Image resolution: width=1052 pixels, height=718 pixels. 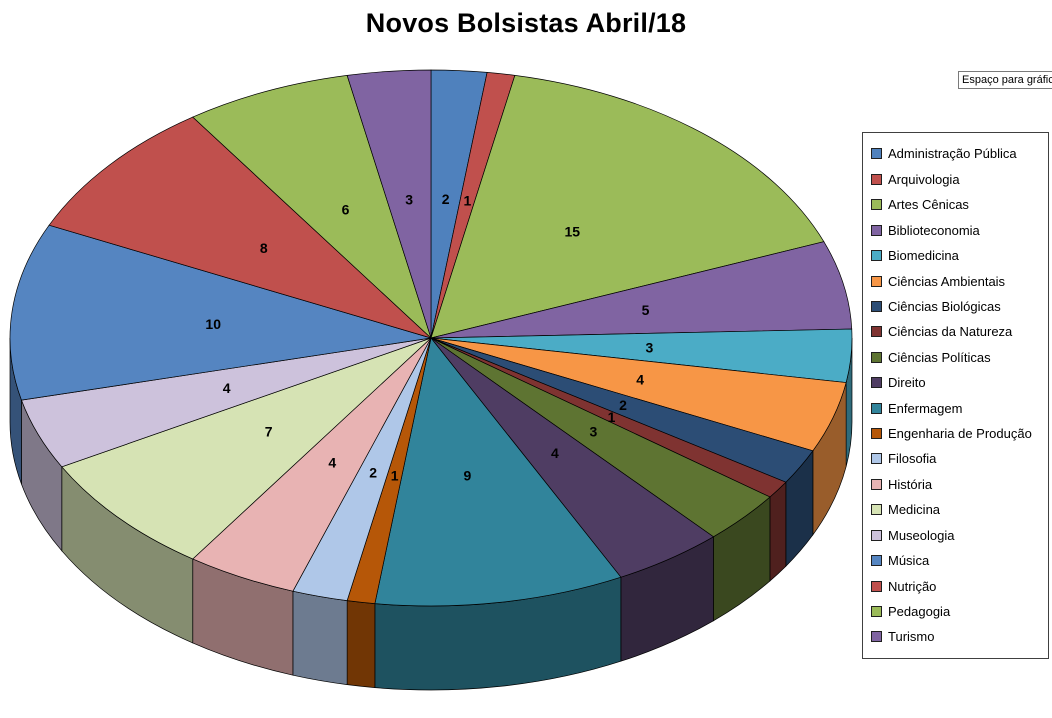 What do you see at coordinates (959, 509) in the screenshot?
I see `legend-item: Medicina` at bounding box center [959, 509].